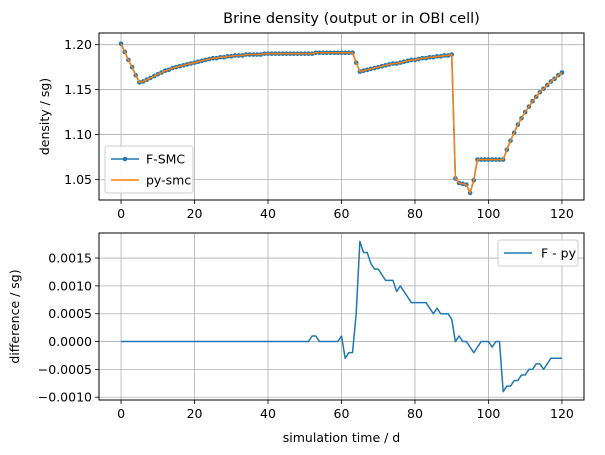 The height and width of the screenshot is (455, 605). I want to click on y-tick-label: 1.10, so click(78, 134).